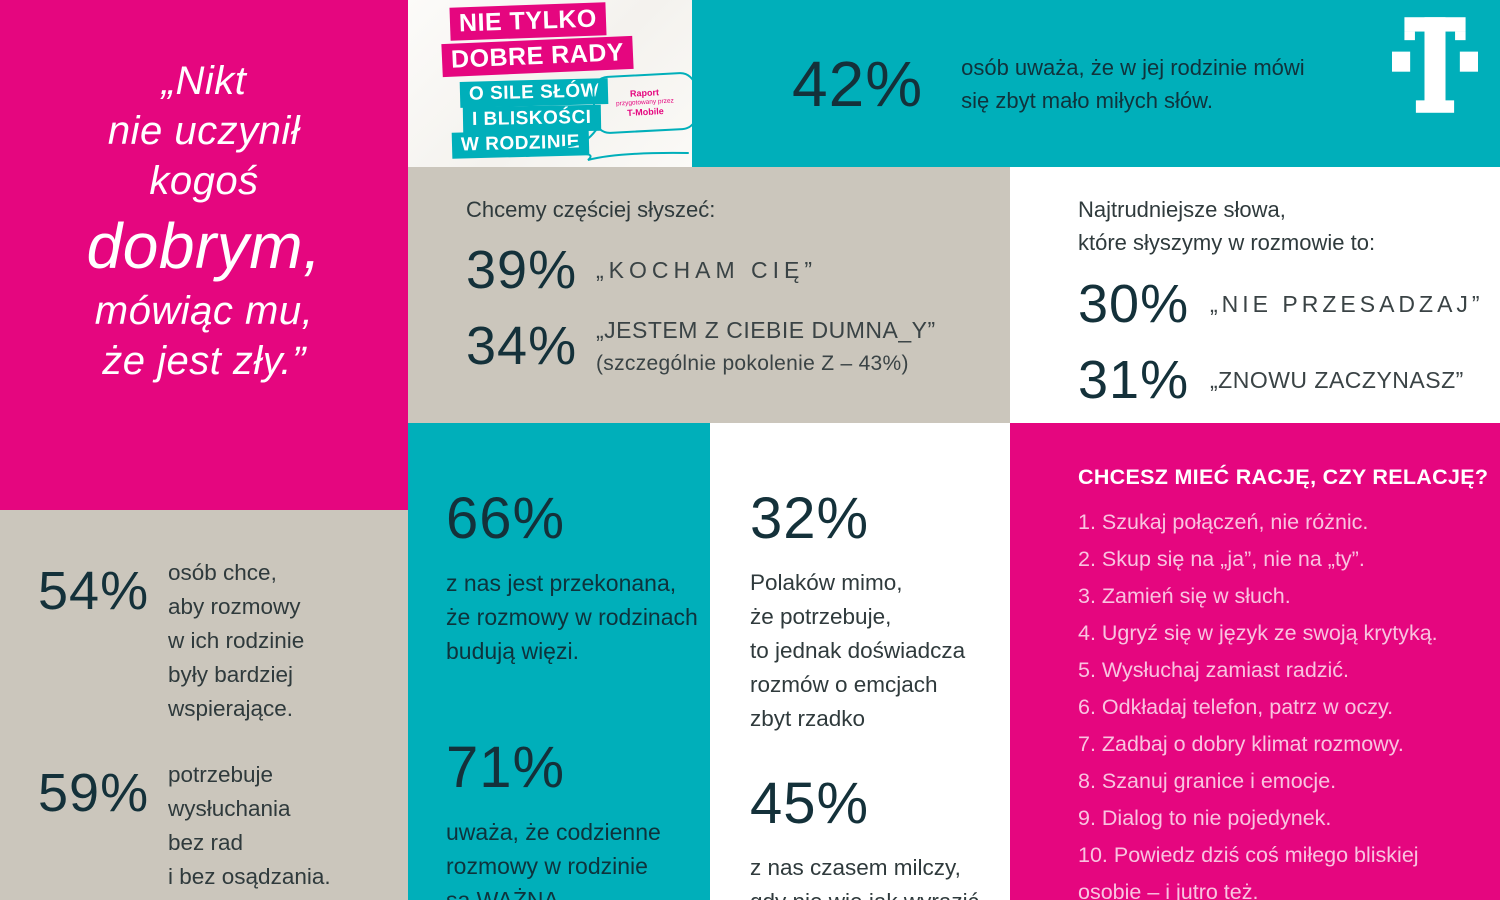  Describe the element at coordinates (94, 591) in the screenshot. I see `stat-value: 54%` at that location.